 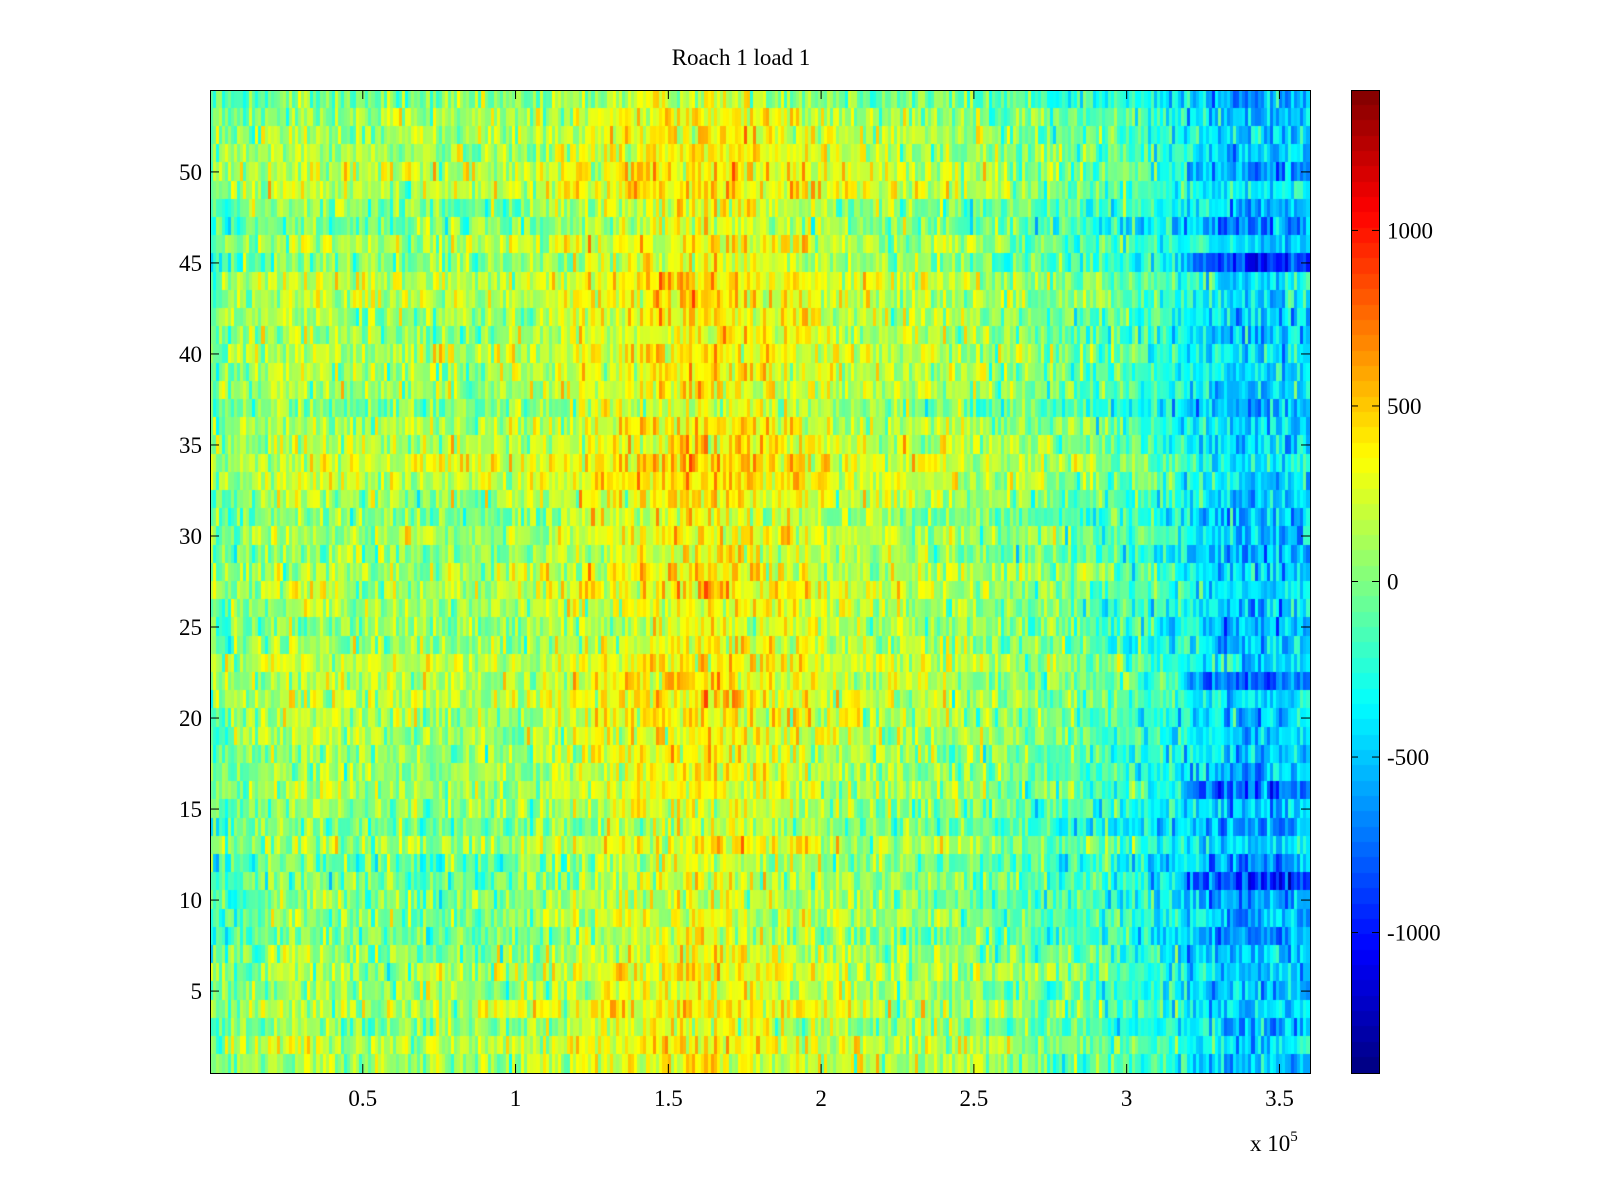 What do you see at coordinates (821, 1098) in the screenshot?
I see `x-tick-label: 2` at bounding box center [821, 1098].